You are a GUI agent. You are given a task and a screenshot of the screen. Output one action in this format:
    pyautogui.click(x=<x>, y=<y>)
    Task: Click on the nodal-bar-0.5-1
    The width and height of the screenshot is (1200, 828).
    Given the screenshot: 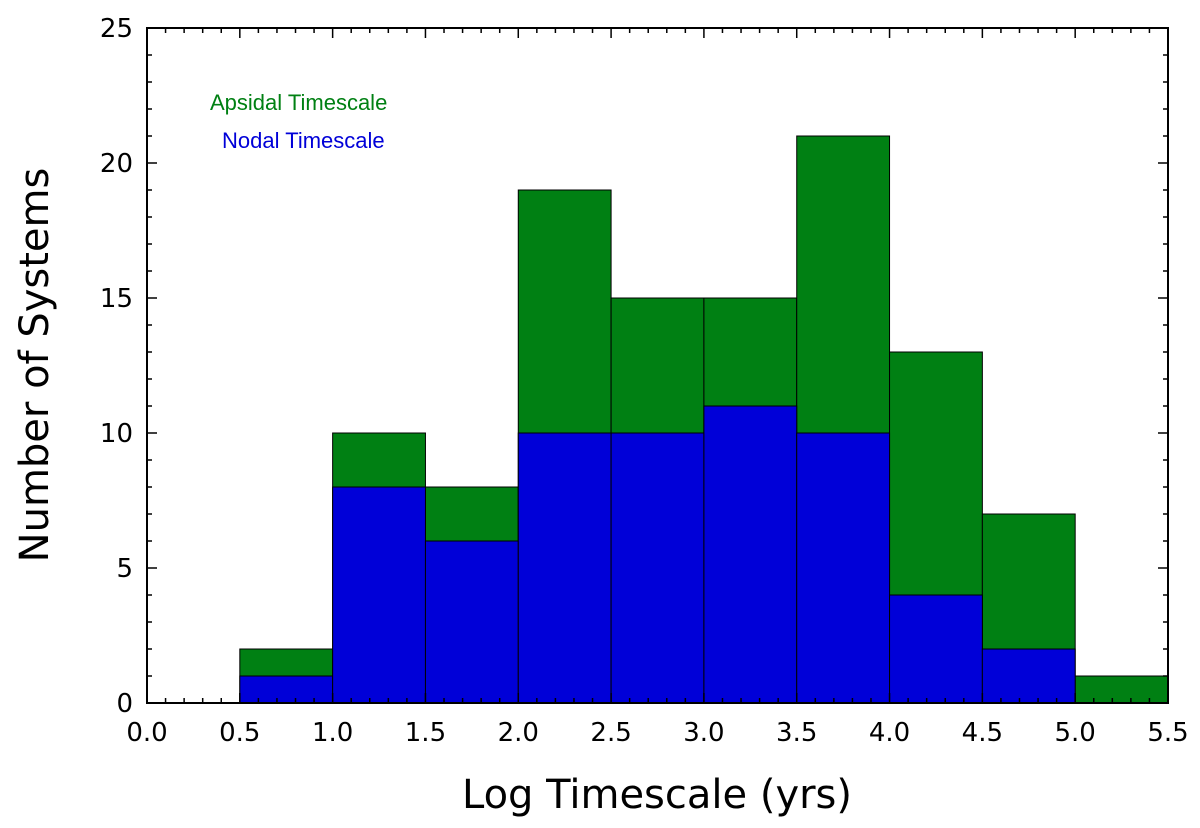 What is the action you would take?
    pyautogui.click(x=286, y=689)
    